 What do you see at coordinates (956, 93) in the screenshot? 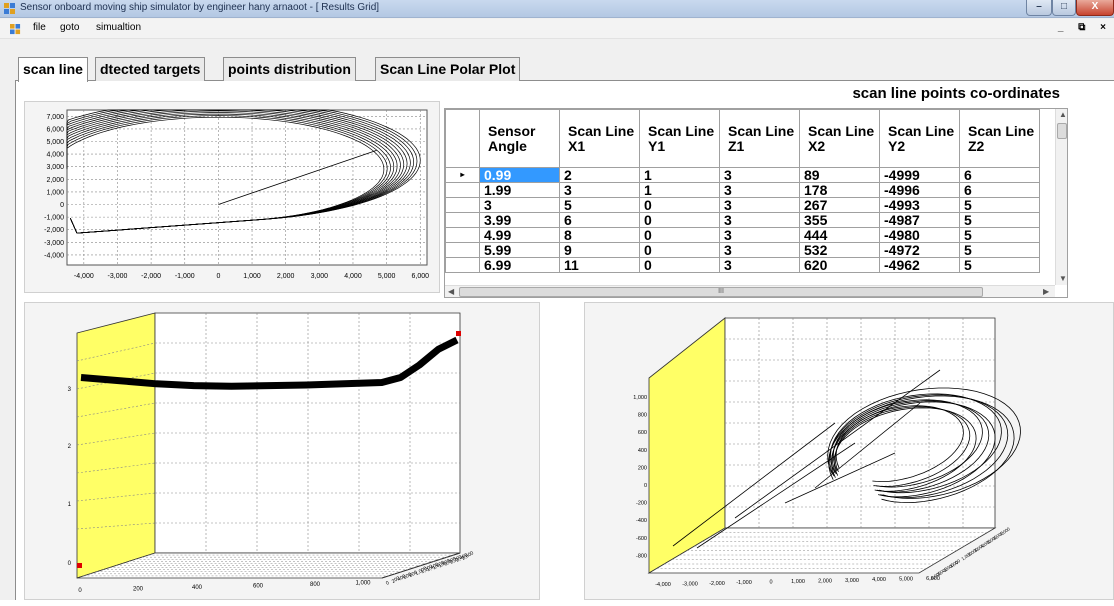
I see `grid-title: scan line points co-ordinates` at bounding box center [956, 93].